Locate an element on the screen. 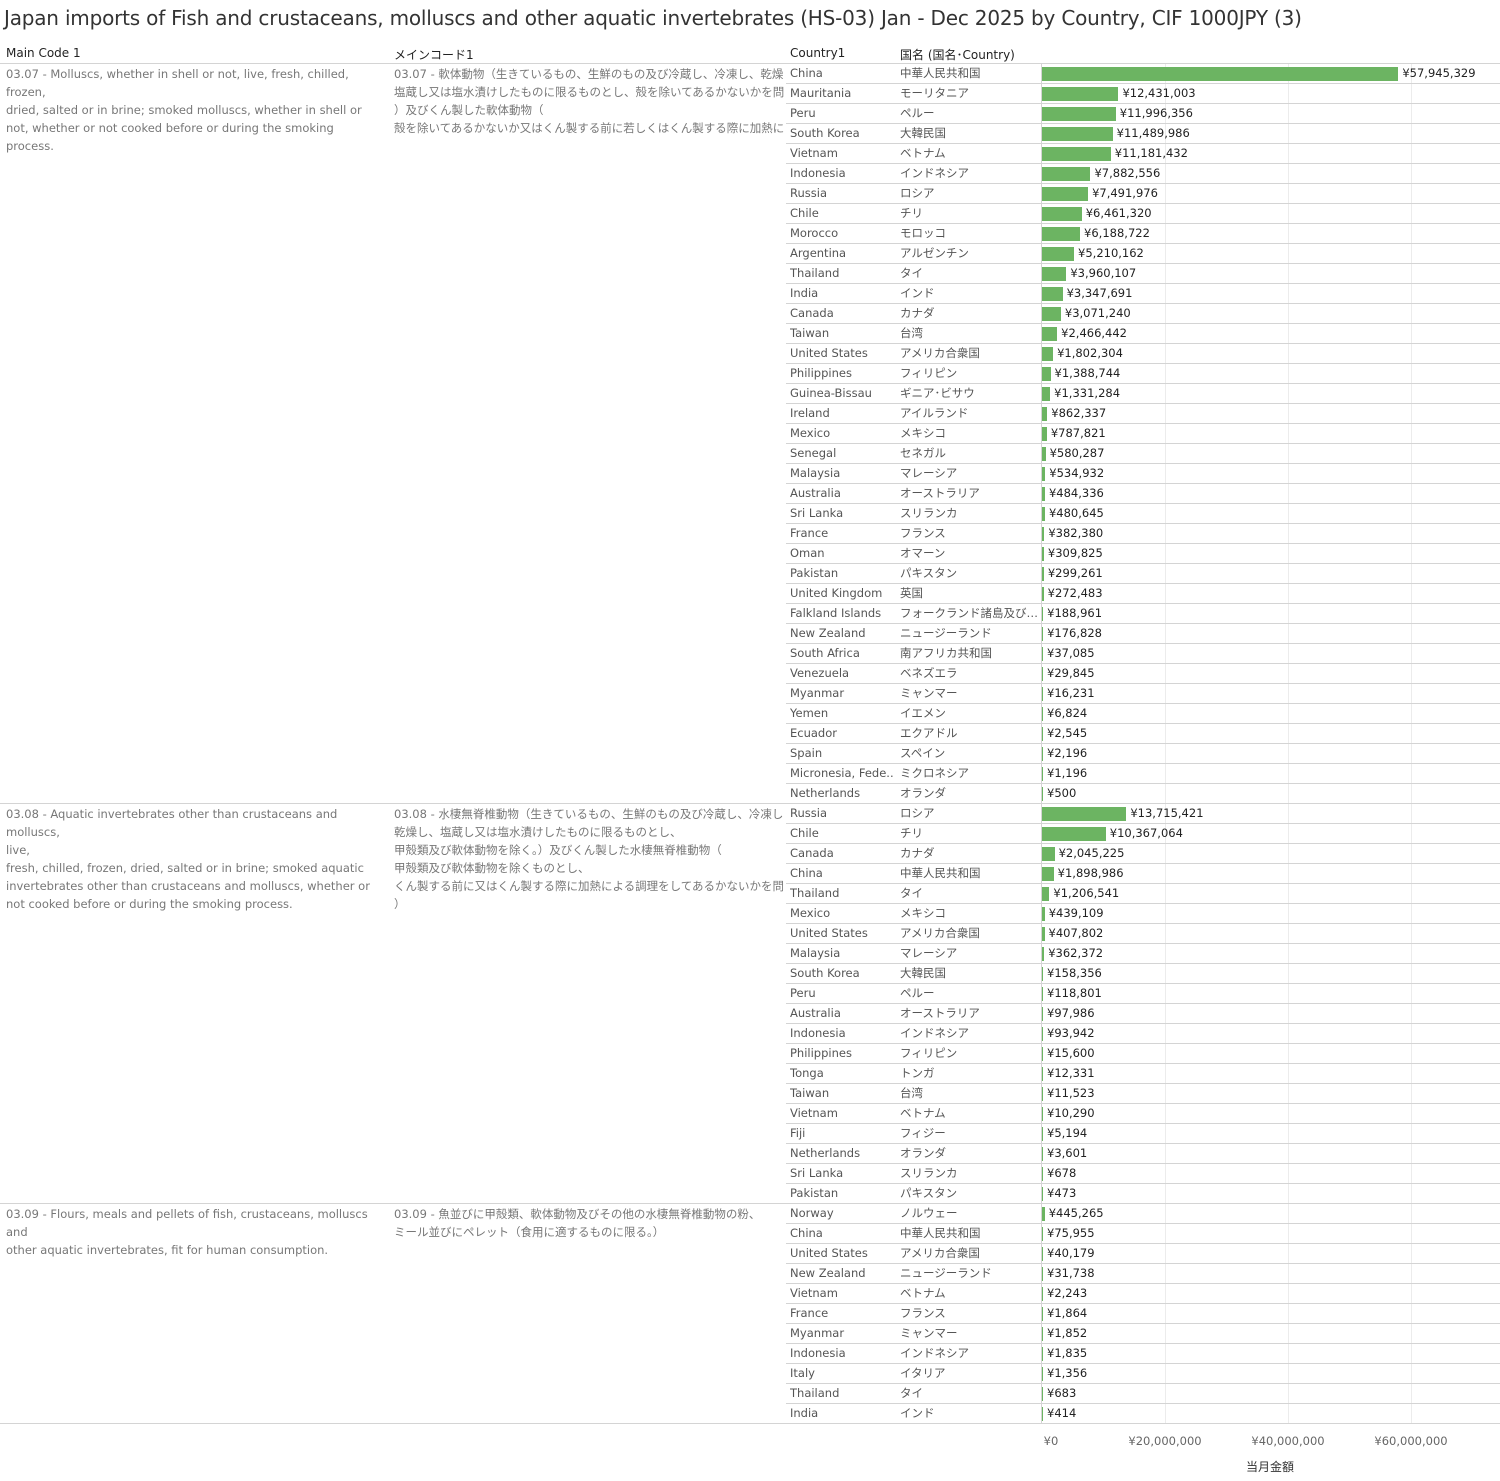  country-name: China is located at coordinates (806, 73).